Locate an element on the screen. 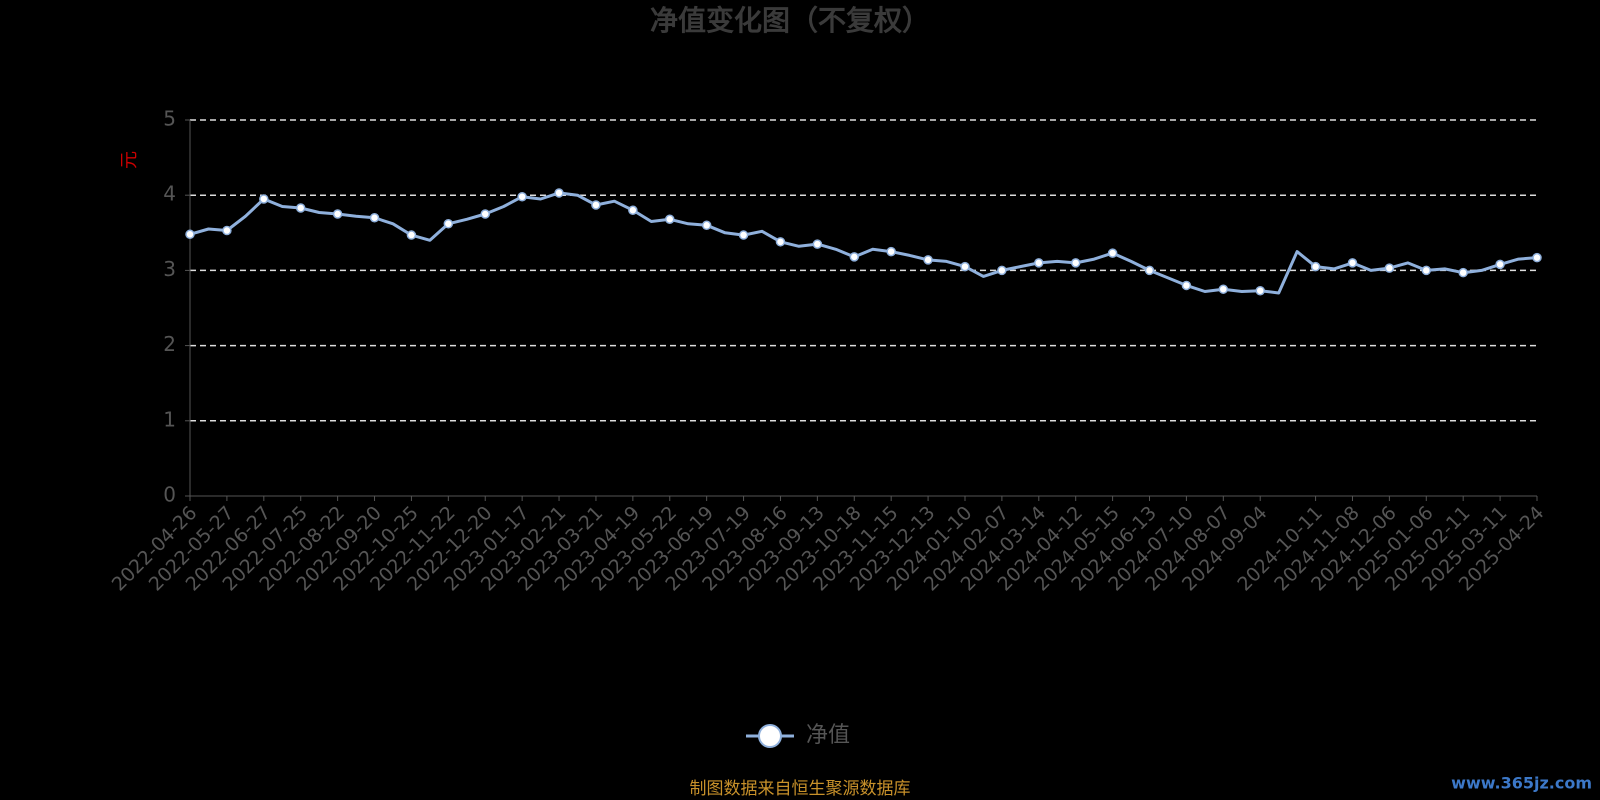  footer: 制图数据来自恒生聚源数据库 is located at coordinates (800, 789).